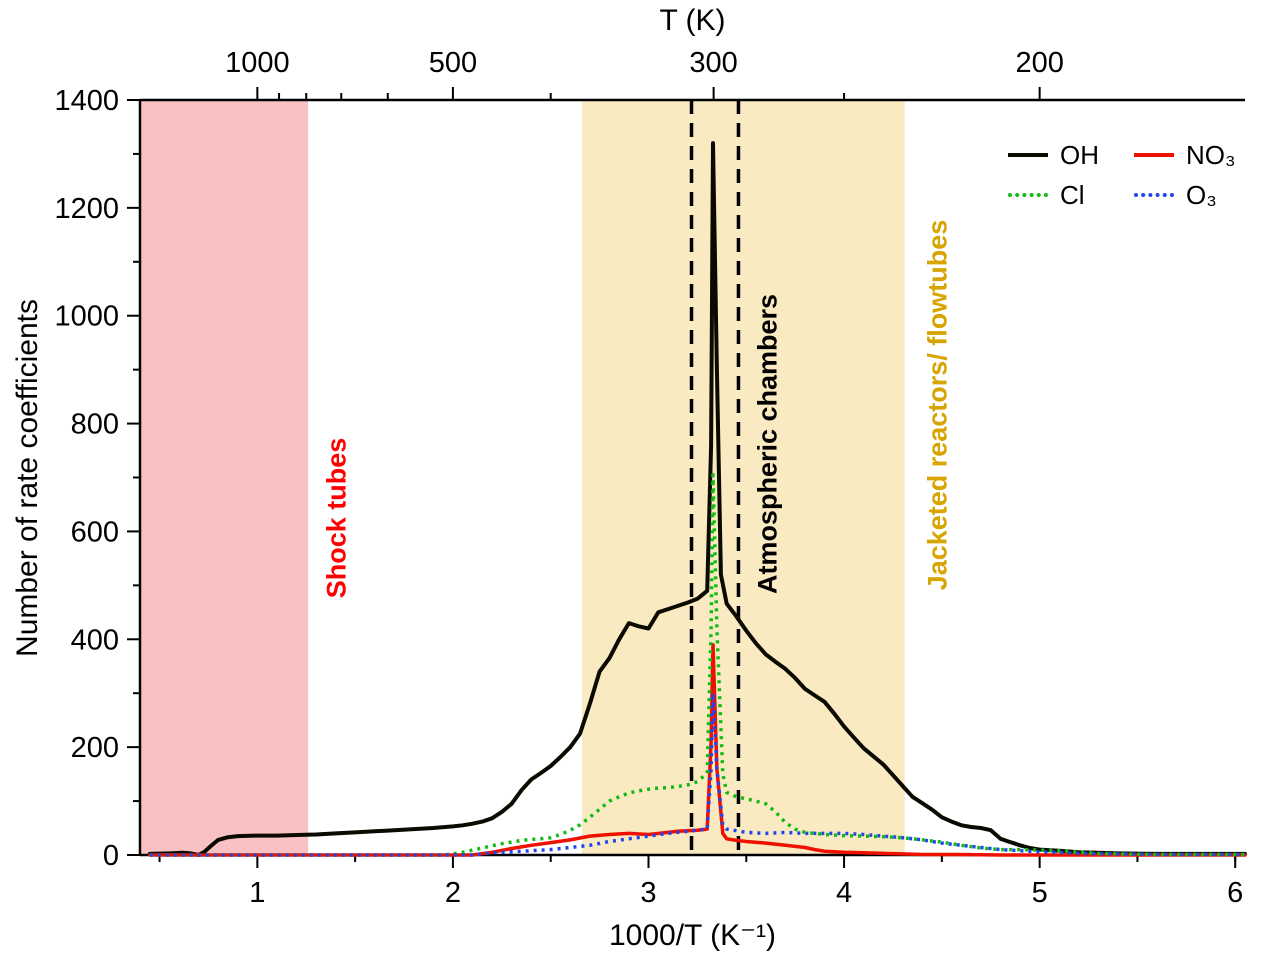 The width and height of the screenshot is (1279, 975). I want to click on top-tick-label: 500, so click(453, 63).